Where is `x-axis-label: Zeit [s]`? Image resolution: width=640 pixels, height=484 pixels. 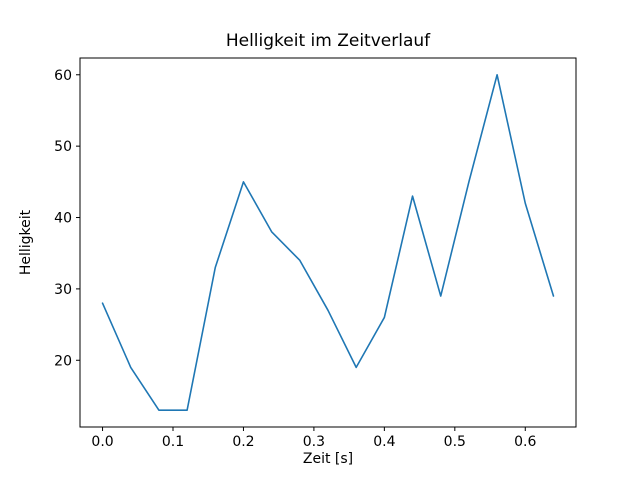
x-axis-label: Zeit [s] is located at coordinates (328, 459).